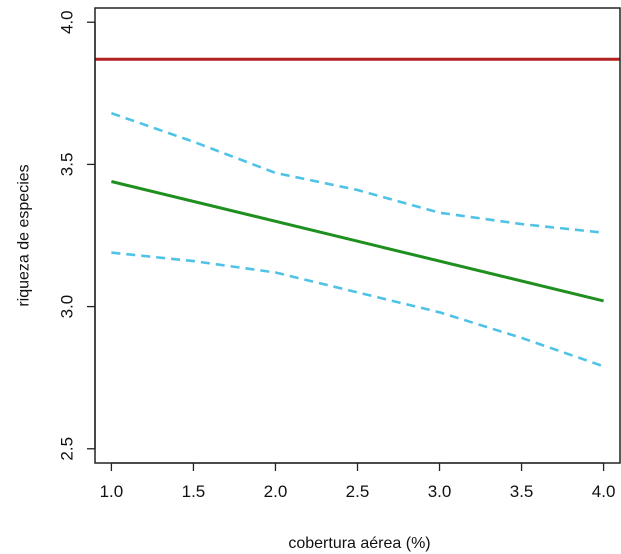 The image size is (621, 554). What do you see at coordinates (112, 491) in the screenshot?
I see `x-tick-label: 1.0` at bounding box center [112, 491].